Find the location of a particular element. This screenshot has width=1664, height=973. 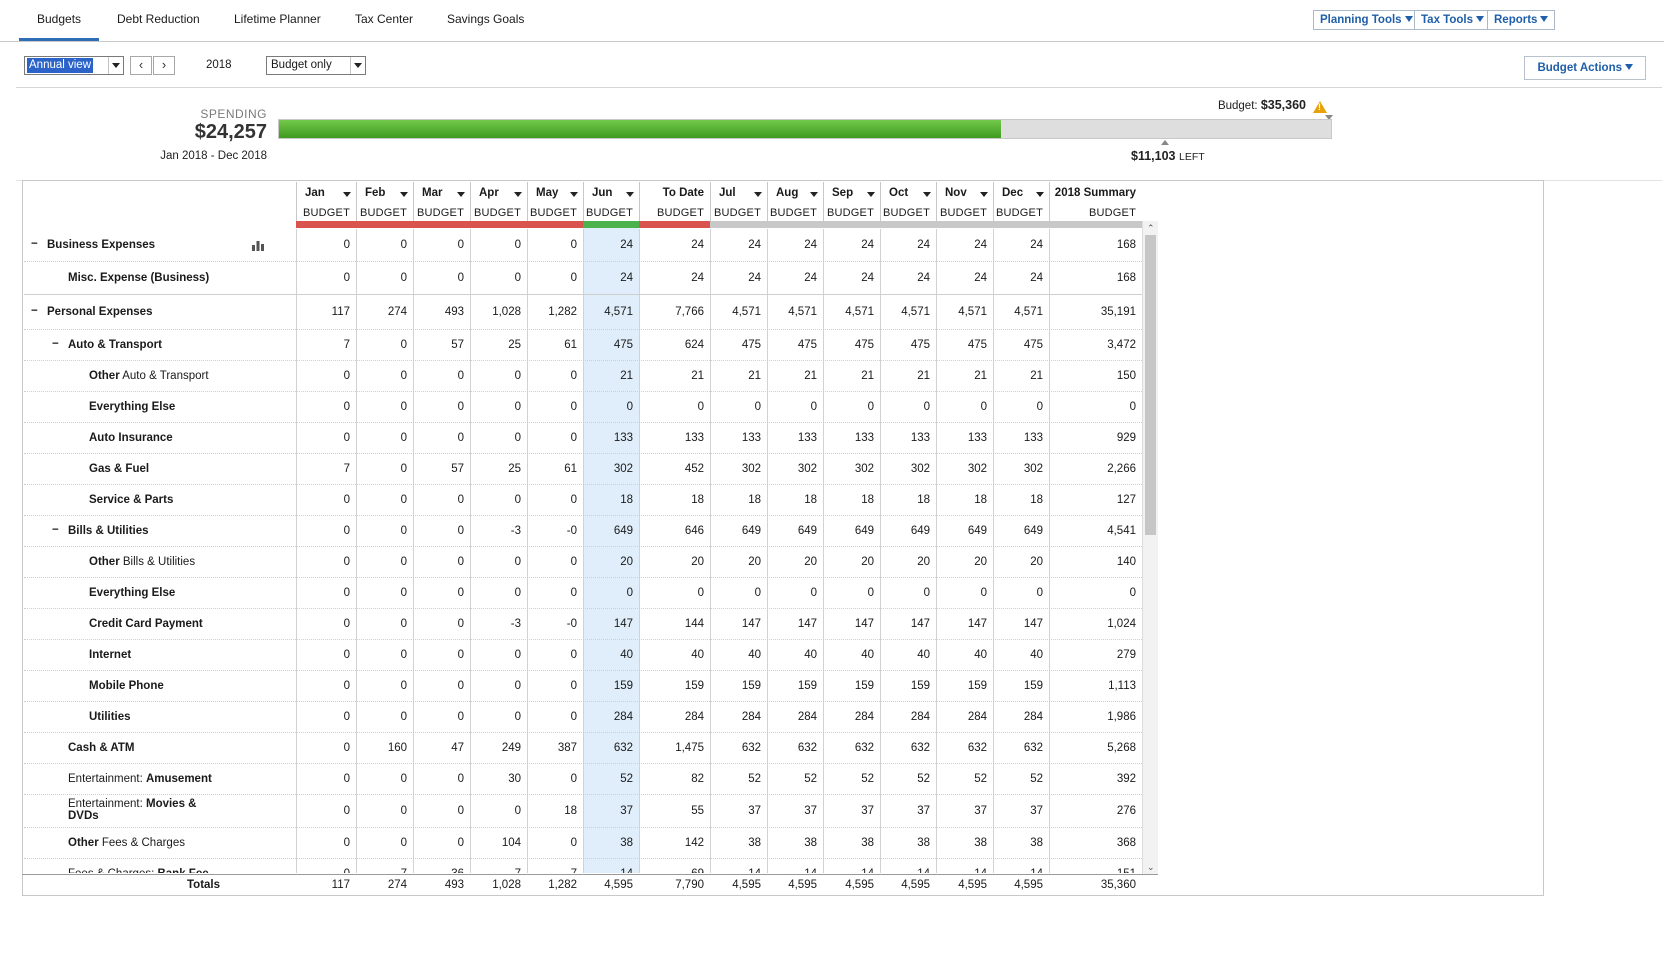

column-header-2018-summary: 2018 Summary BUDGET is located at coordinates (1095, 202).